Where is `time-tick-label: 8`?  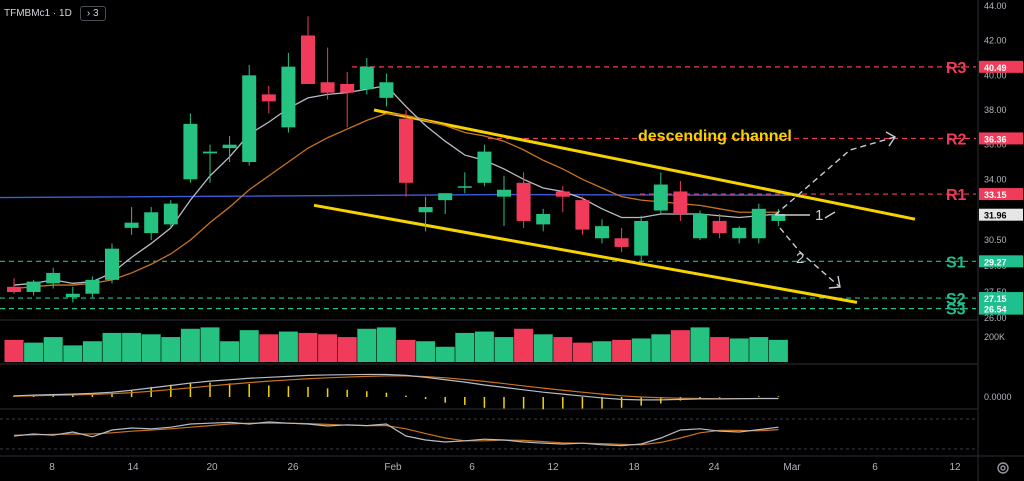
time-tick-label: 8 is located at coordinates (52, 467).